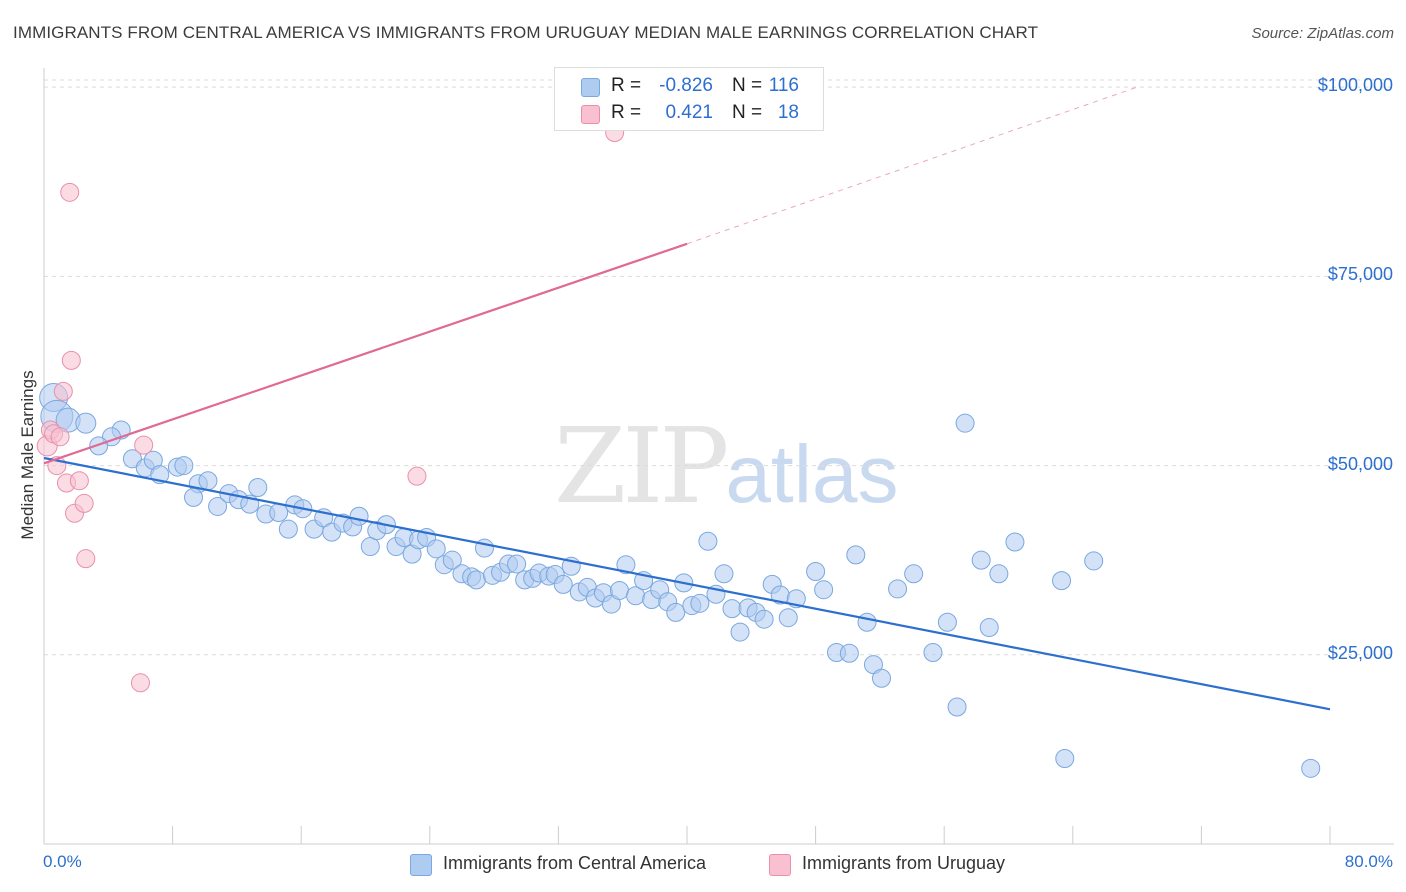  Describe the element at coordinates (904, 863) in the screenshot. I see `legend-label: Immigrants from Uruguay` at that location.